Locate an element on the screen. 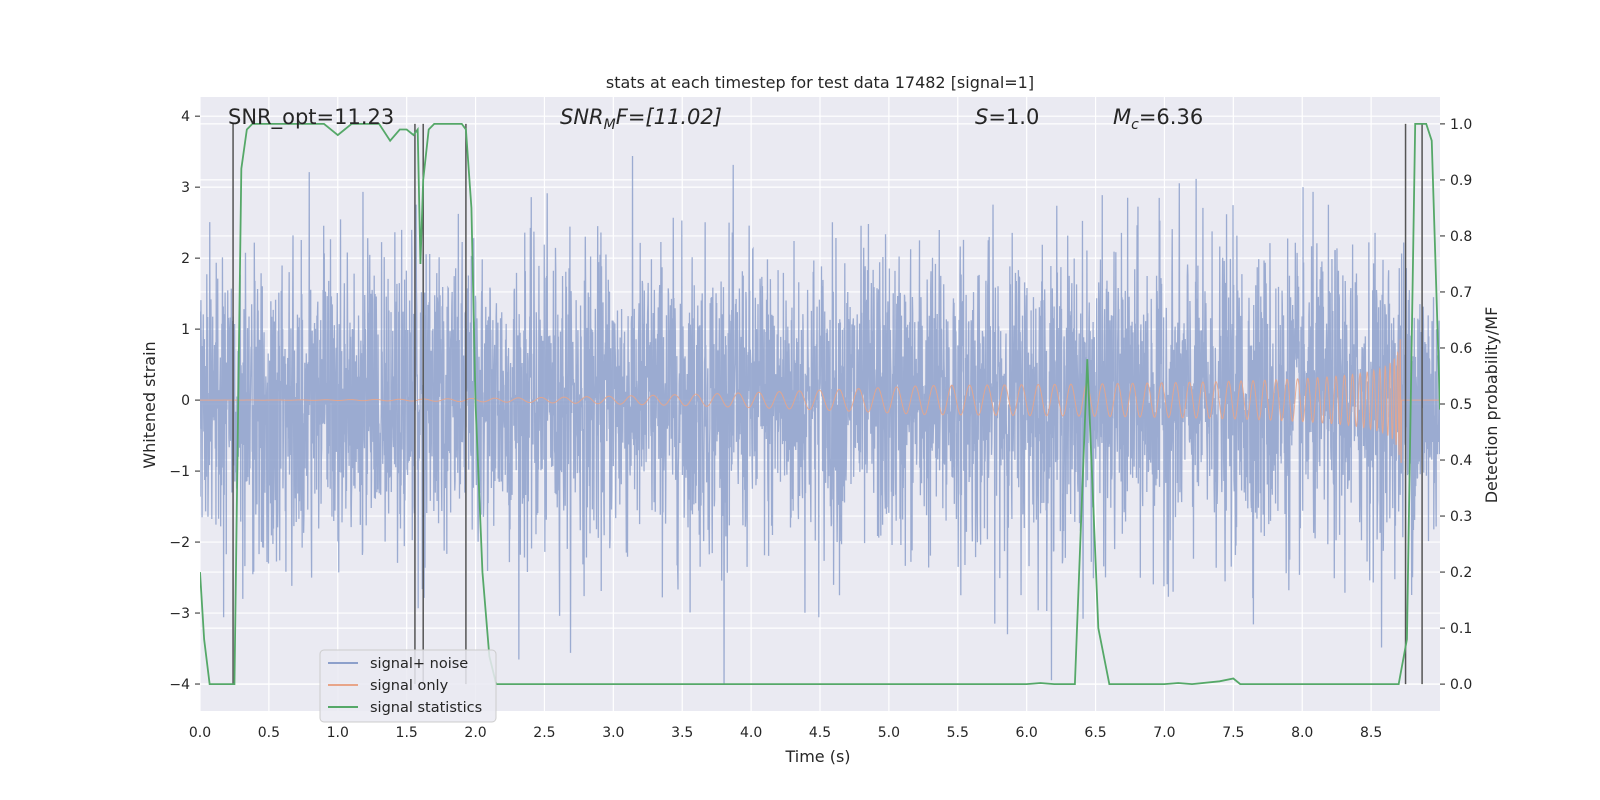  x-tick-label: 5.5 is located at coordinates (958, 733).